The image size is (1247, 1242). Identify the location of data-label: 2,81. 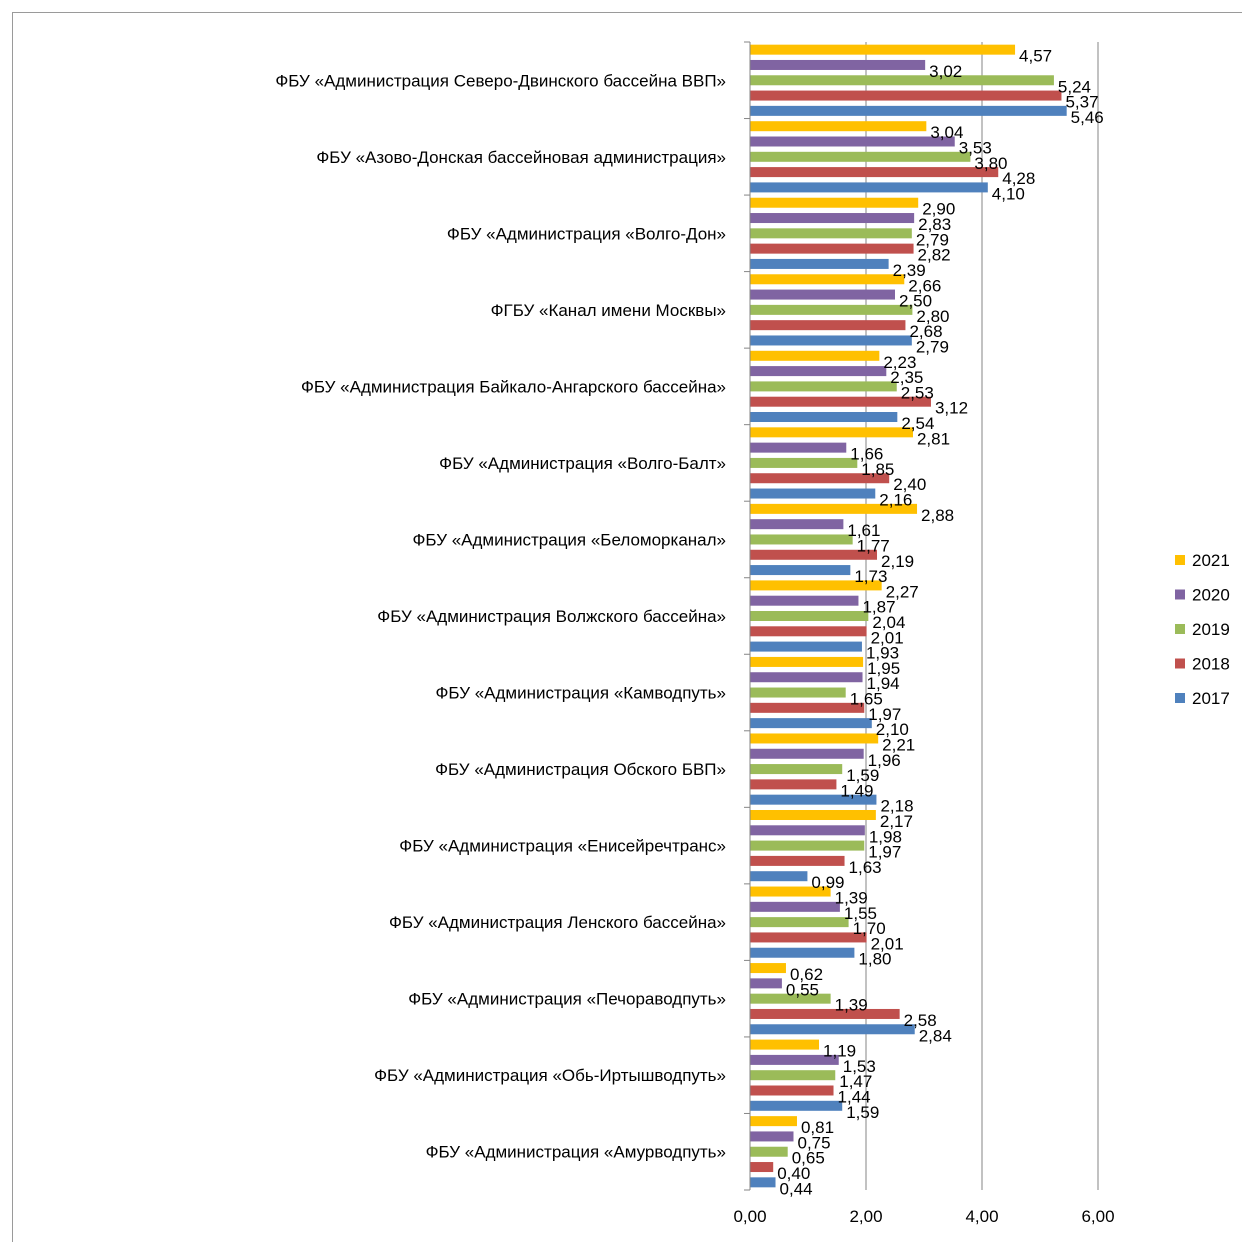
(933, 438).